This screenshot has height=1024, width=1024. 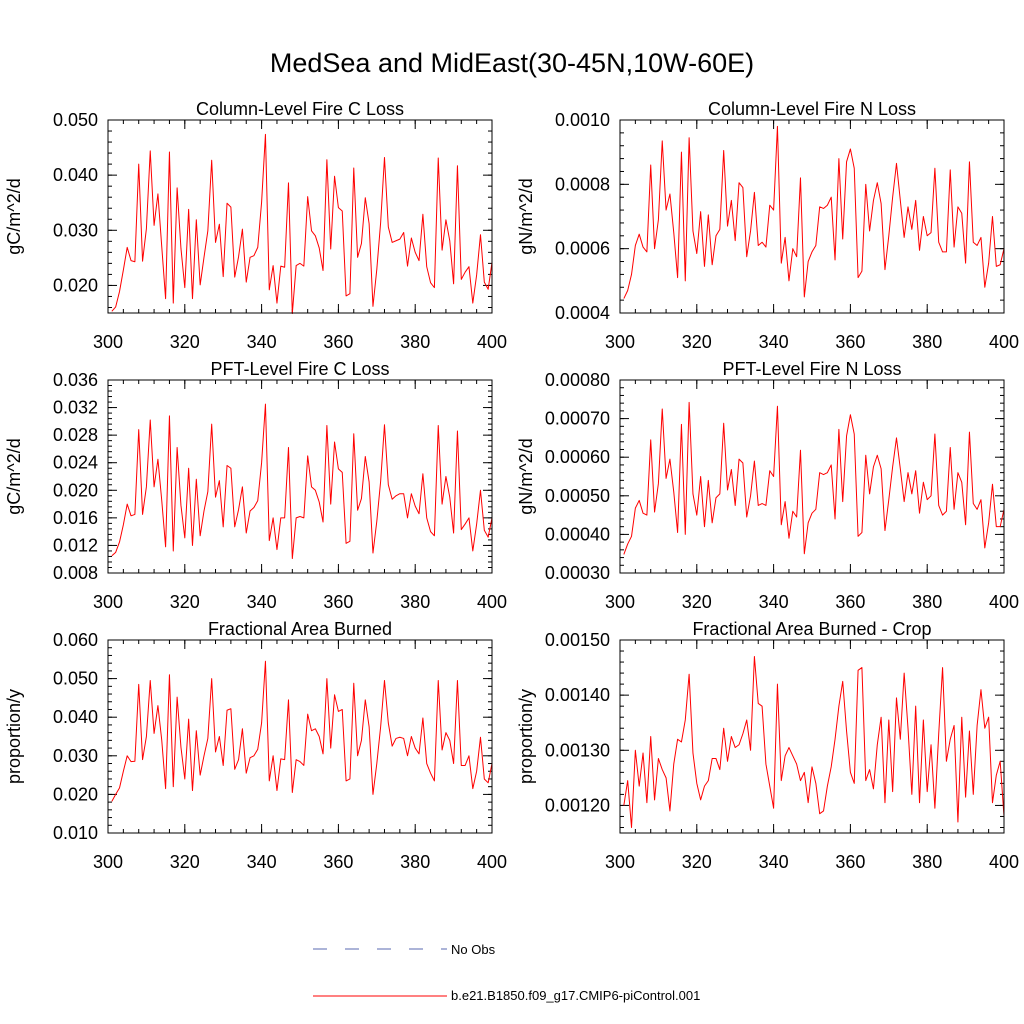 I want to click on panel-title: Column-Level Fire C Loss, so click(x=300, y=109).